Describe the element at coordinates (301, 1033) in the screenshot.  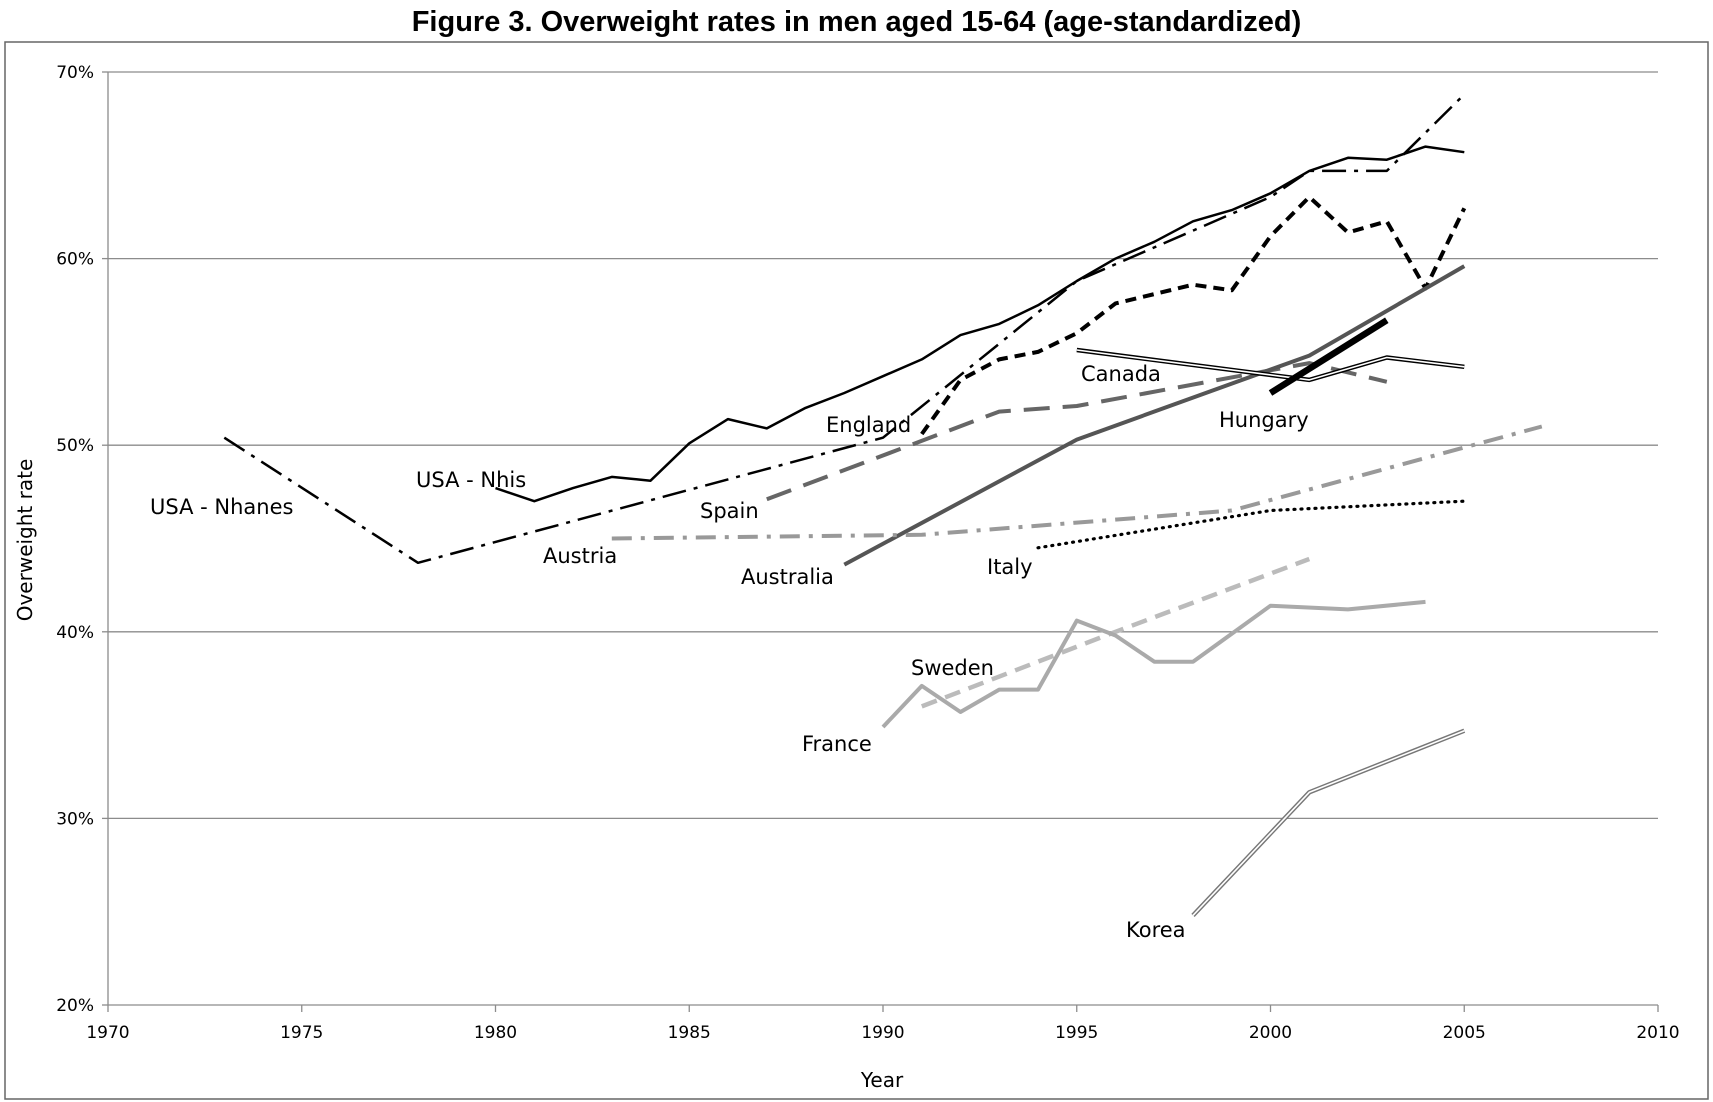
I see `x-tick-label: 1975` at that location.